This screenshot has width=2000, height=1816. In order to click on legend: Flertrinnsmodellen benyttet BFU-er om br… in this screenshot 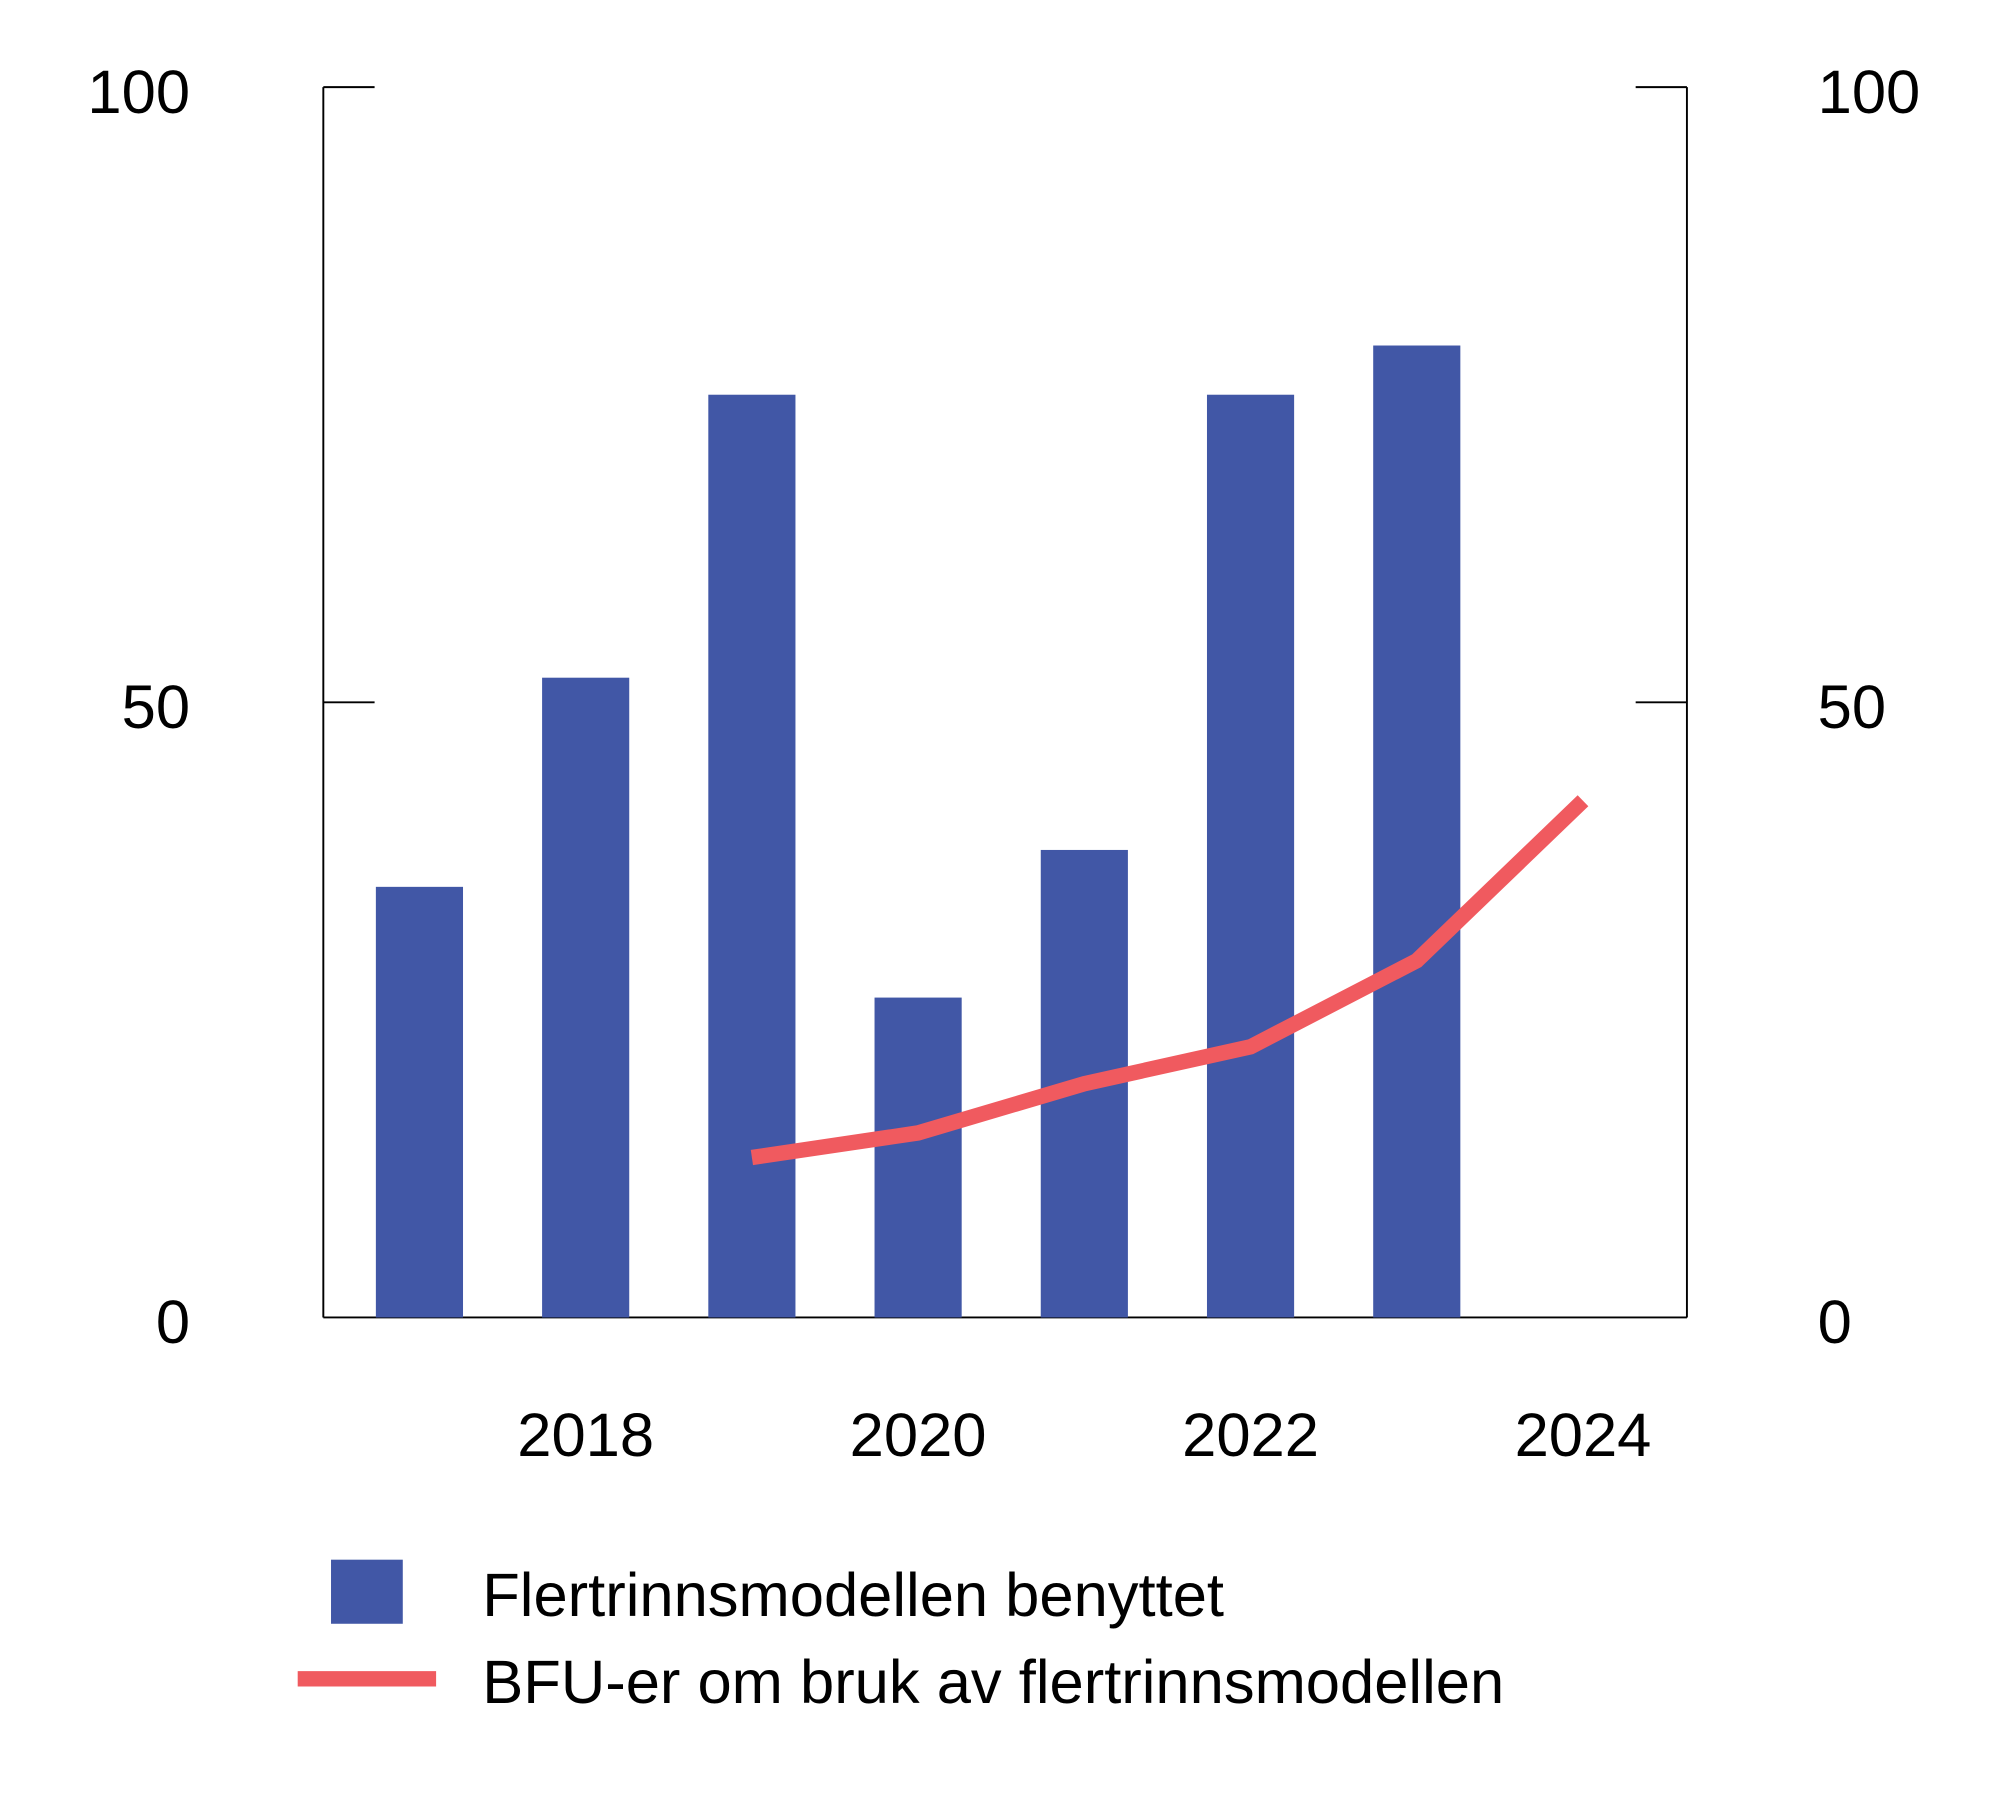, I will do `click(900, 1638)`.